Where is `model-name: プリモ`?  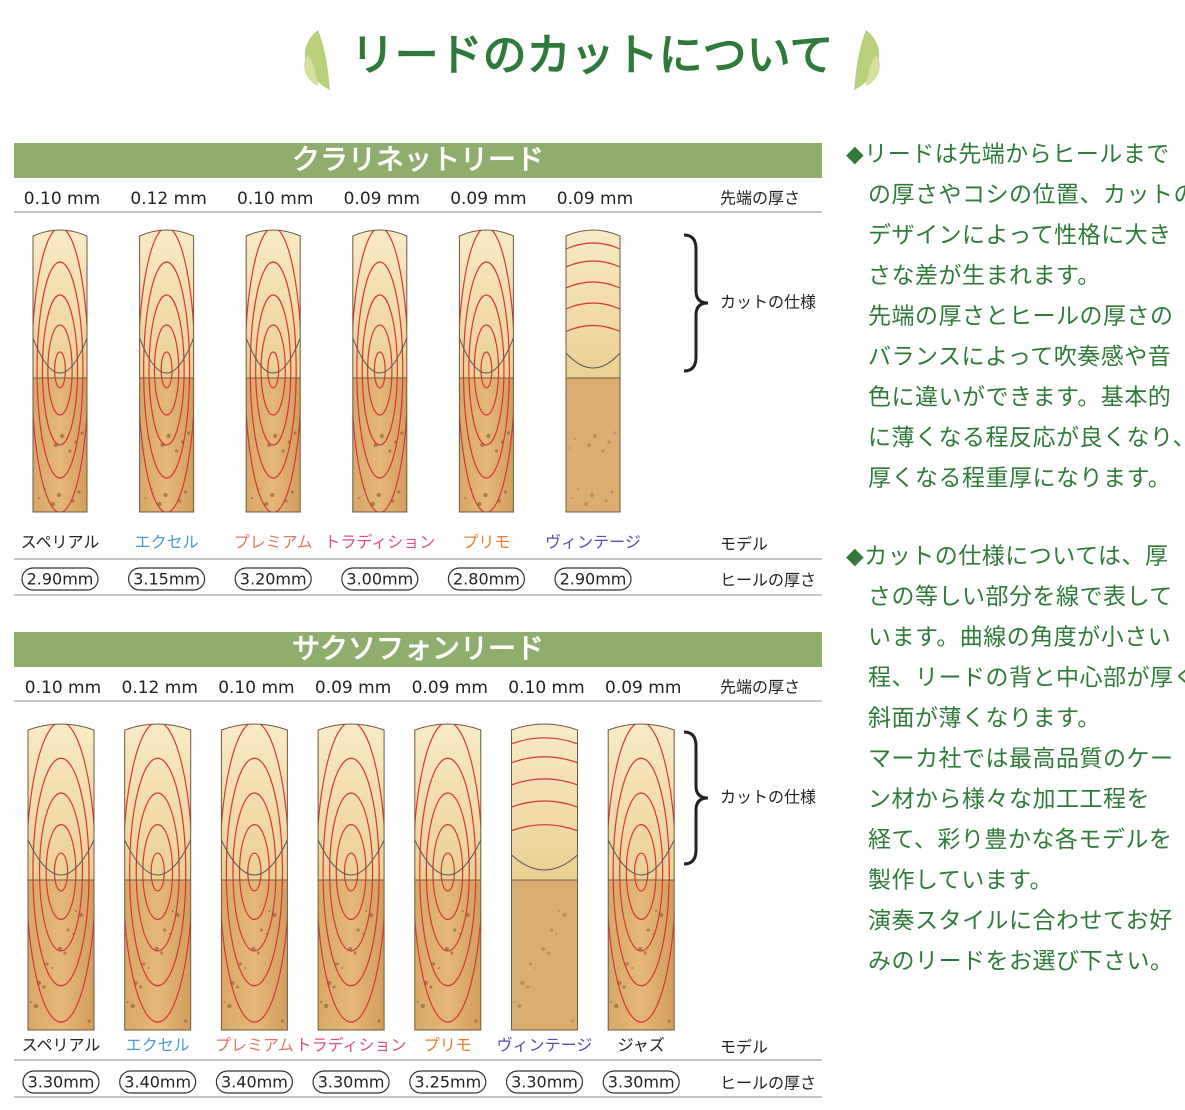 model-name: プリモ is located at coordinates (486, 542).